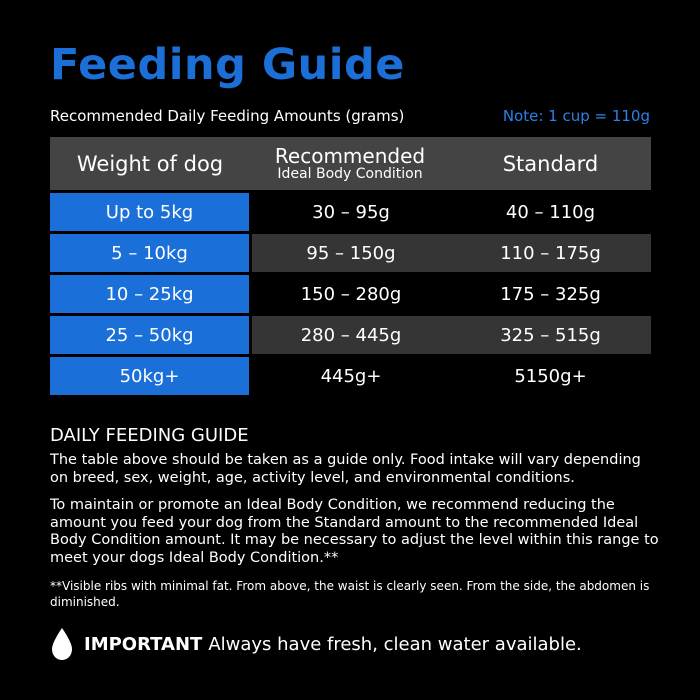 Image resolution: width=700 pixels, height=700 pixels. I want to click on recommended-cell: 30 – 95g, so click(351, 212).